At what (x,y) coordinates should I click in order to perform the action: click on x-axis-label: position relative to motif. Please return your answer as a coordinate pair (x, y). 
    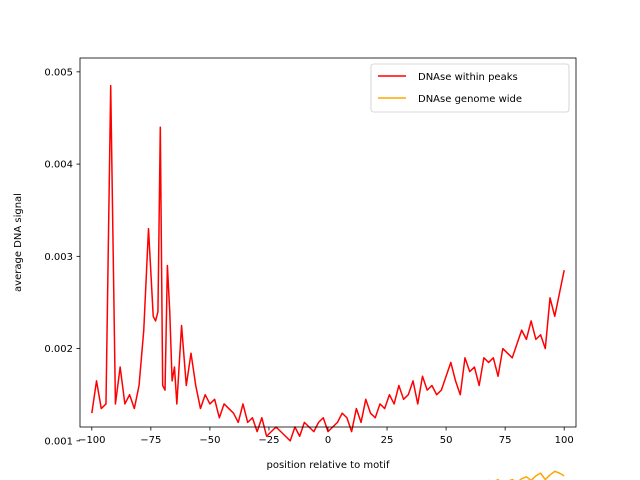
    Looking at the image, I should click on (328, 465).